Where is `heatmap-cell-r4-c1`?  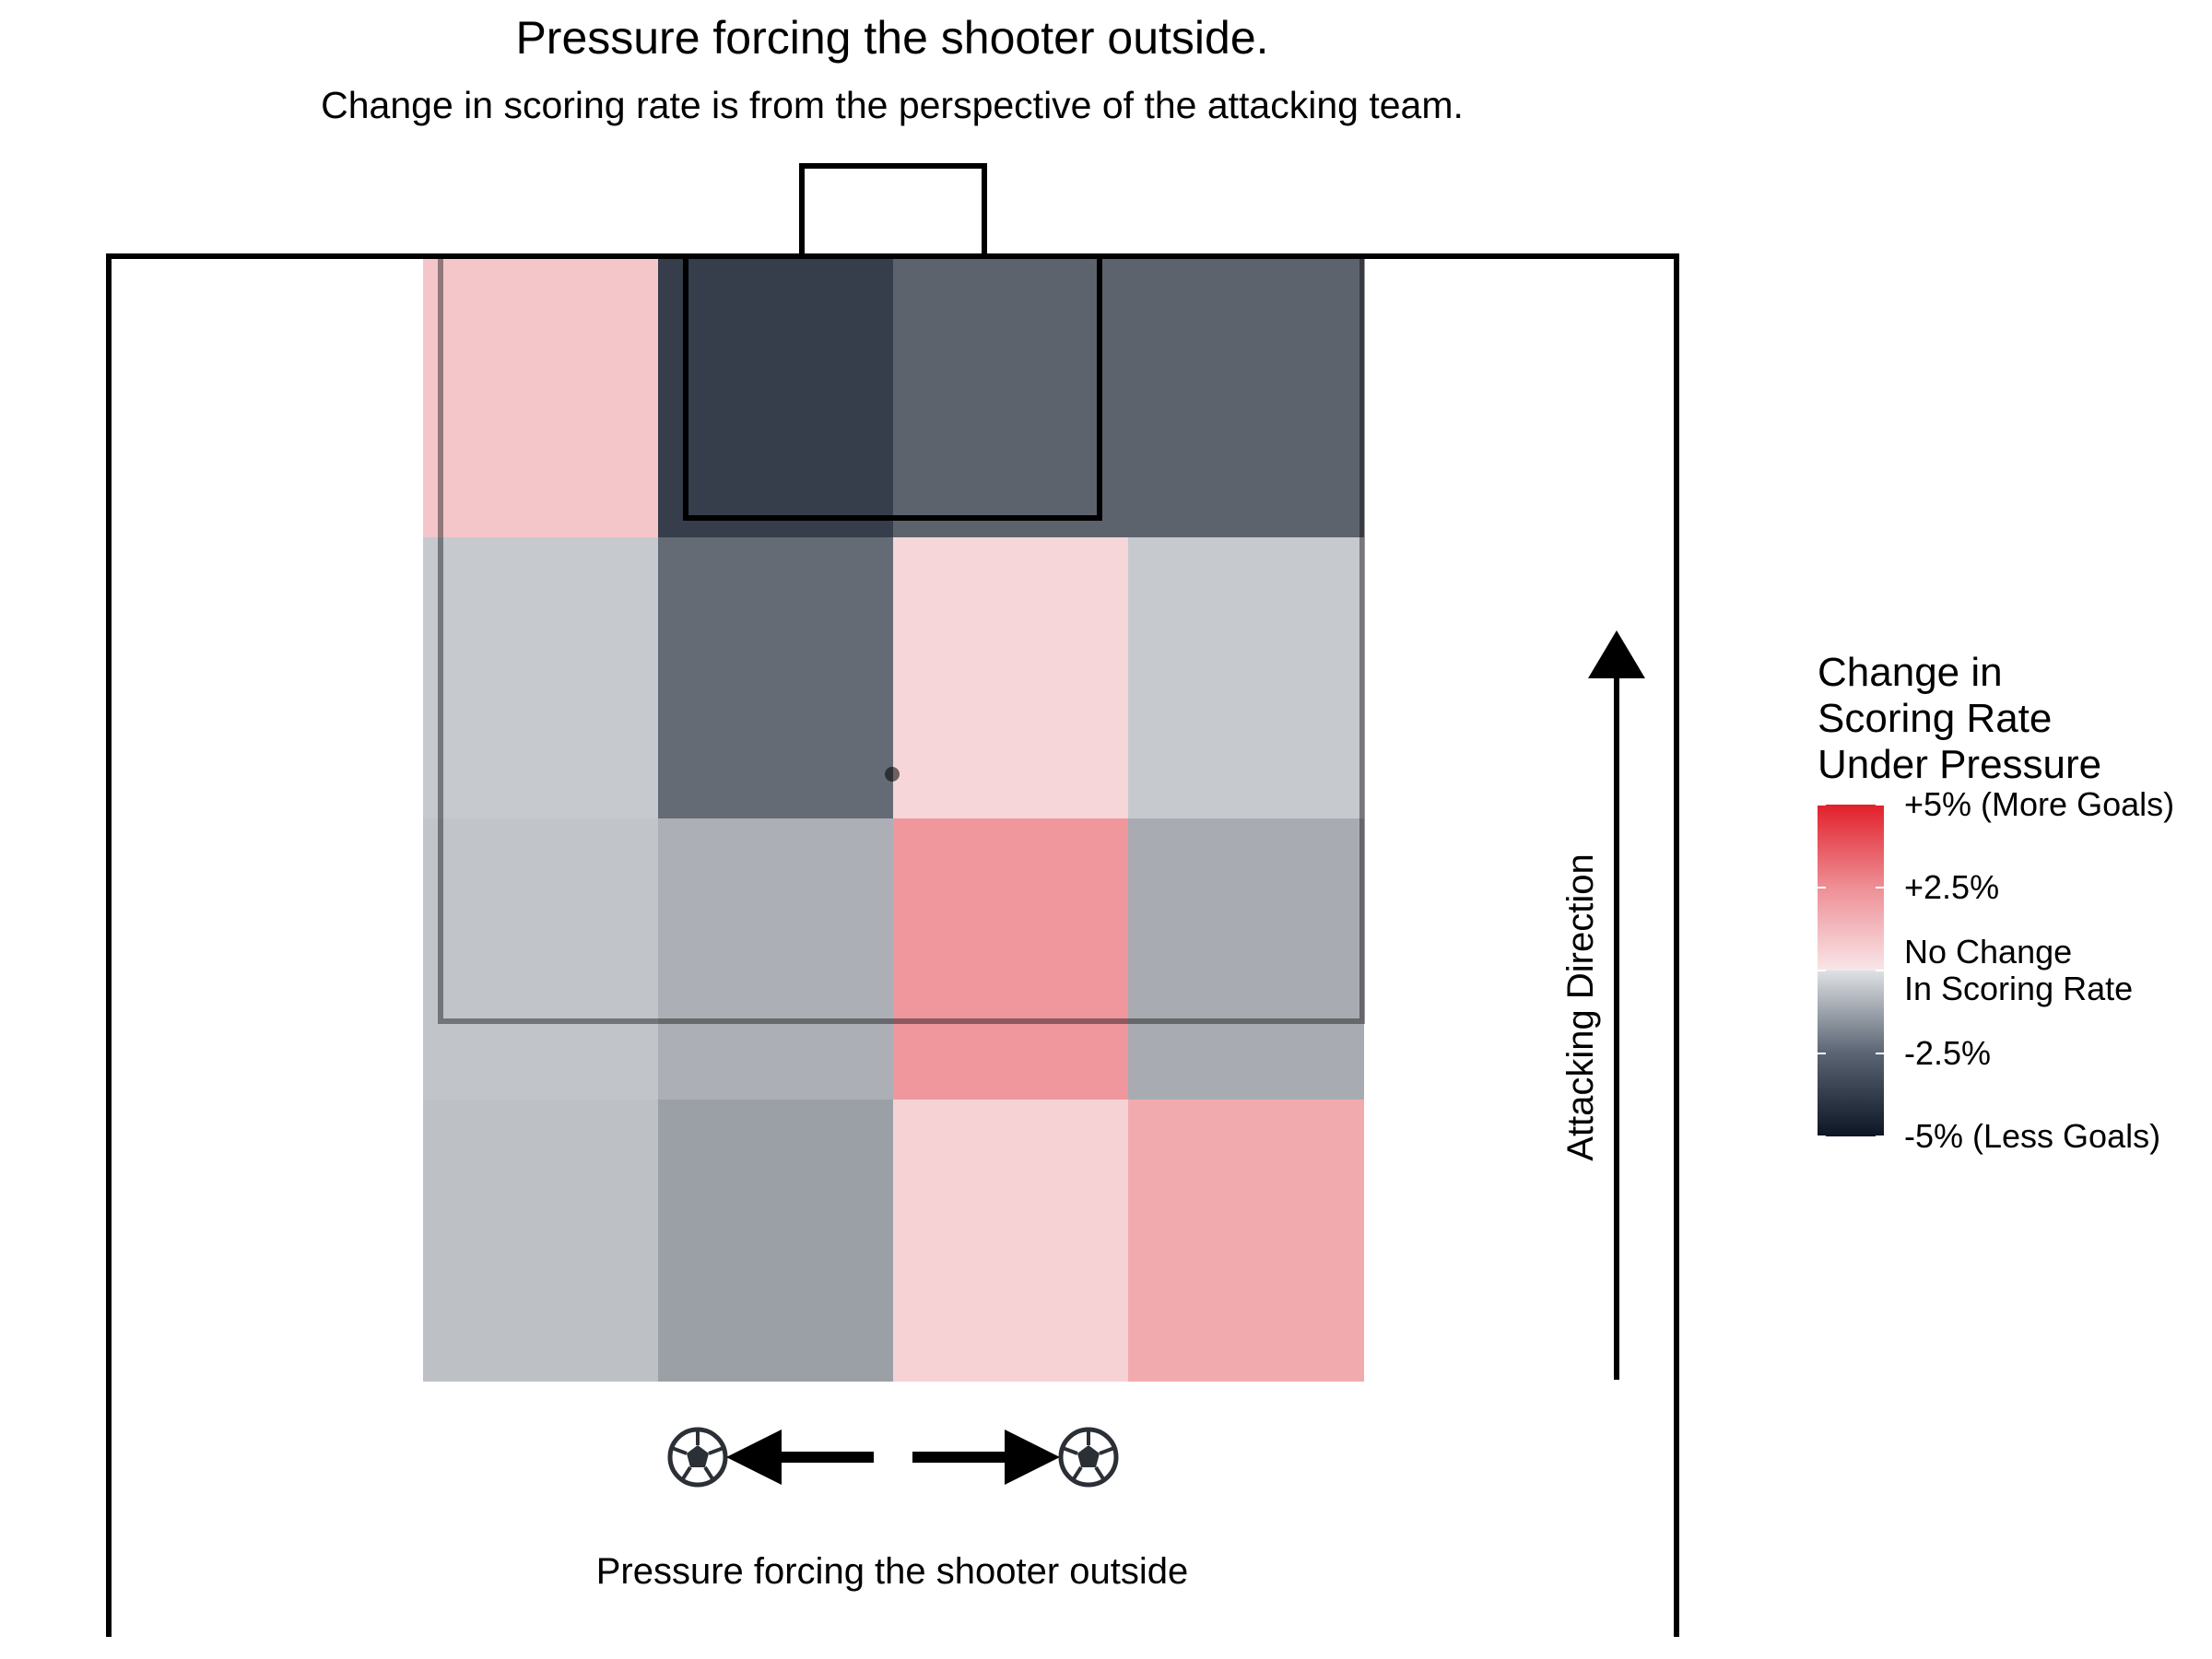 heatmap-cell-r4-c1 is located at coordinates (541, 1241).